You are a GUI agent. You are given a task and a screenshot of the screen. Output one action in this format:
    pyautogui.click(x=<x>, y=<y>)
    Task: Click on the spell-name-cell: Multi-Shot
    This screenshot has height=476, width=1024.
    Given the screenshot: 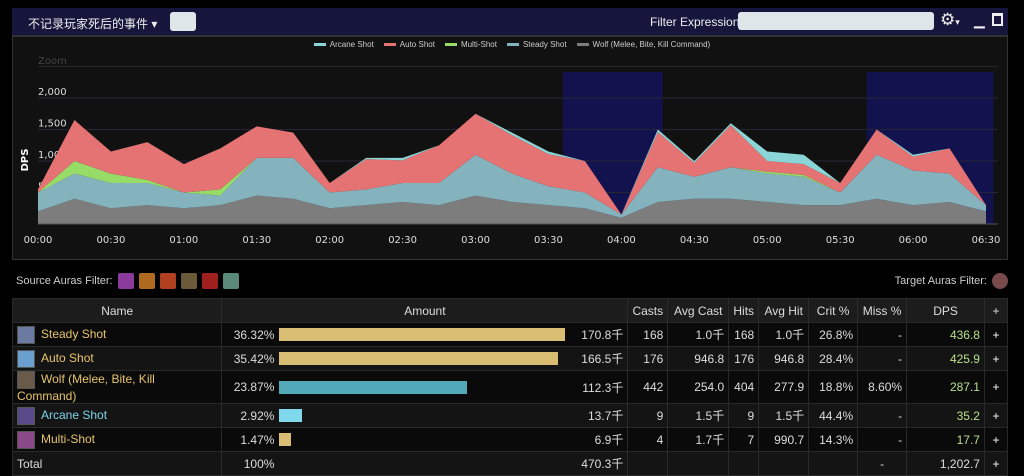 What is the action you would take?
    pyautogui.click(x=117, y=439)
    